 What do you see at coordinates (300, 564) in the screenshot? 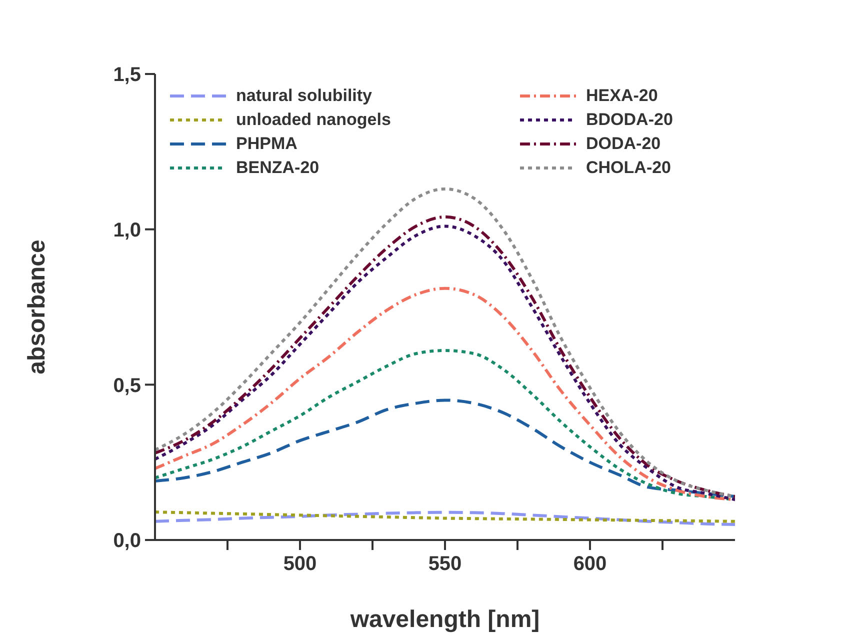
I see `x-tick-label: 500` at bounding box center [300, 564].